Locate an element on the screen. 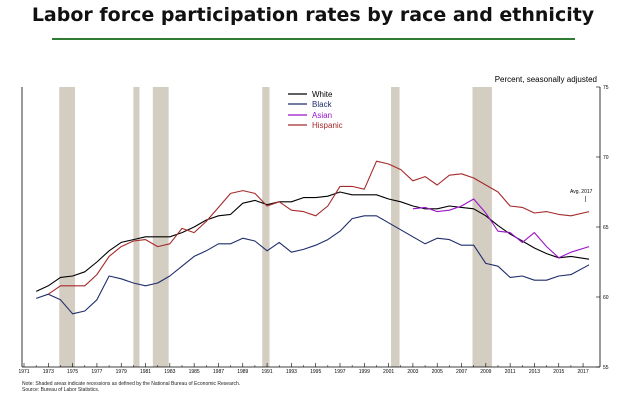 The height and width of the screenshot is (401, 626). y-tick-label: 70 is located at coordinates (606, 158).